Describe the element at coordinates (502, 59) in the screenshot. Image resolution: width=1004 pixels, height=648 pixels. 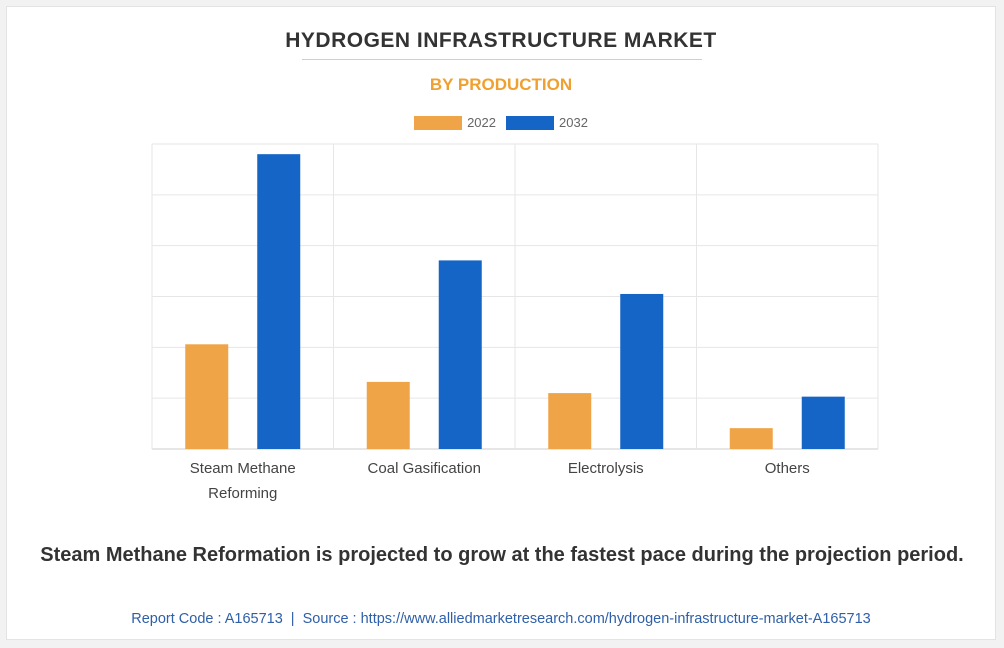
I see `title-divider` at that location.